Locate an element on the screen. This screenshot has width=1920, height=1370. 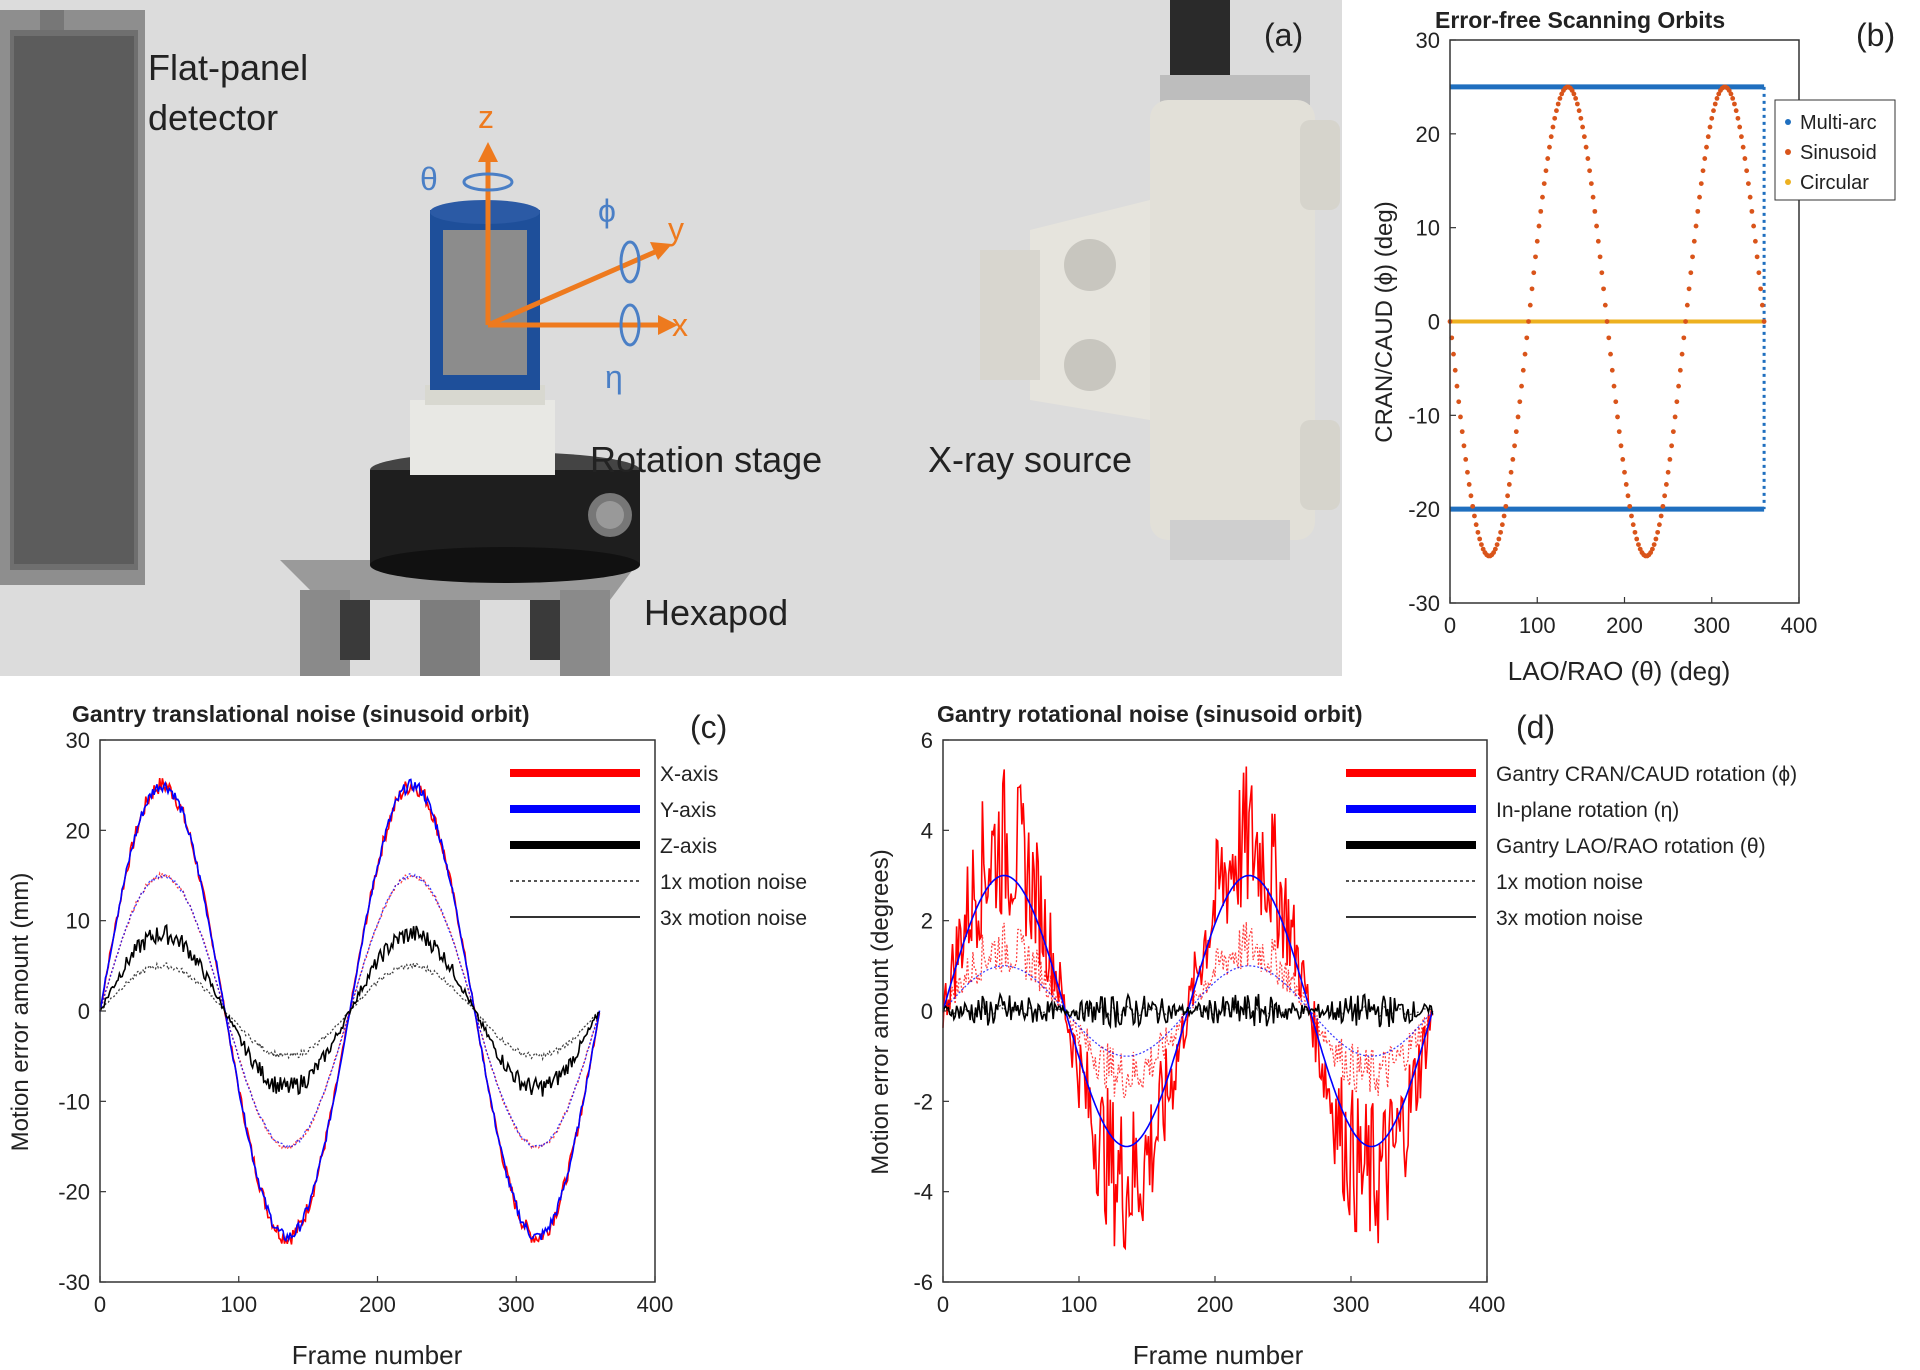
chart-c-marks is located at coordinates (350, 1011).